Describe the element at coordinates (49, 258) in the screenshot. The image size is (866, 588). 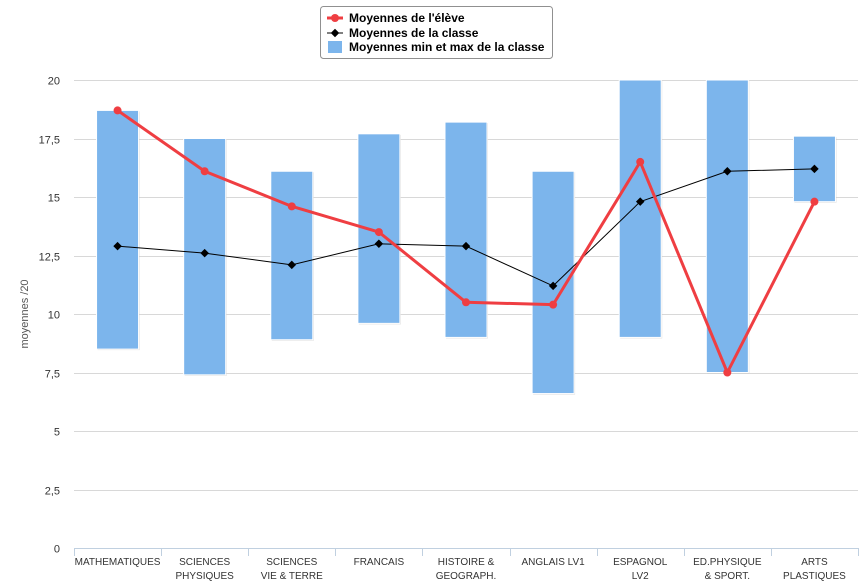
I see `y-tick-label: 12,5` at that location.